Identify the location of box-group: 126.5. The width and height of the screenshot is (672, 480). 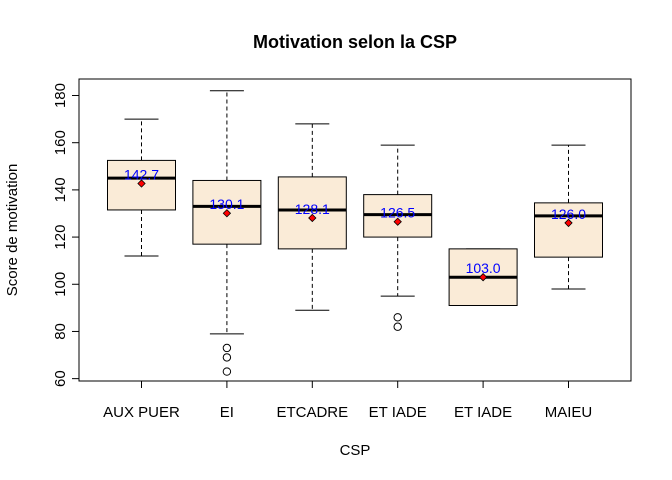
(398, 237).